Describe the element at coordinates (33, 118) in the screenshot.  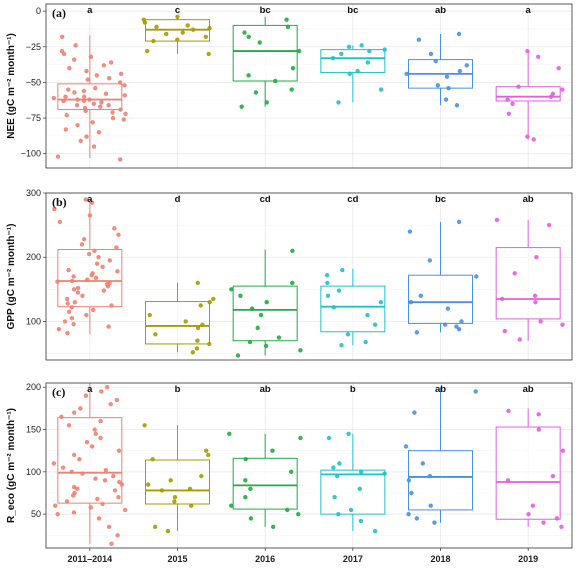
I see `y-tick-label: −75` at that location.